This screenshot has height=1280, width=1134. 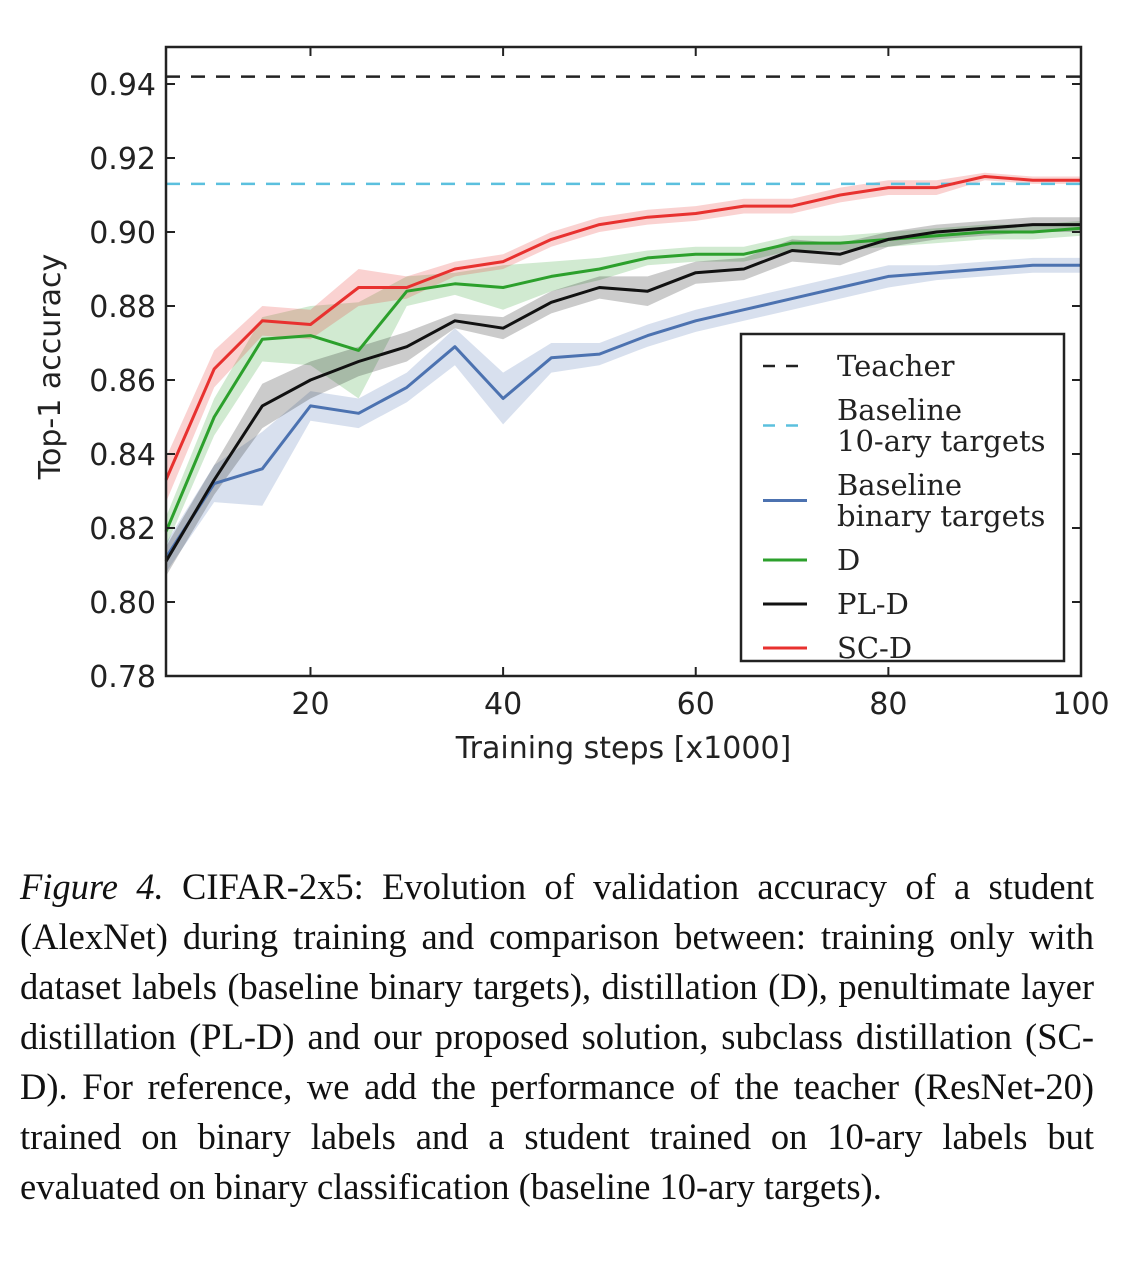 What do you see at coordinates (122, 455) in the screenshot?
I see `y-tick-label: 0.84` at bounding box center [122, 455].